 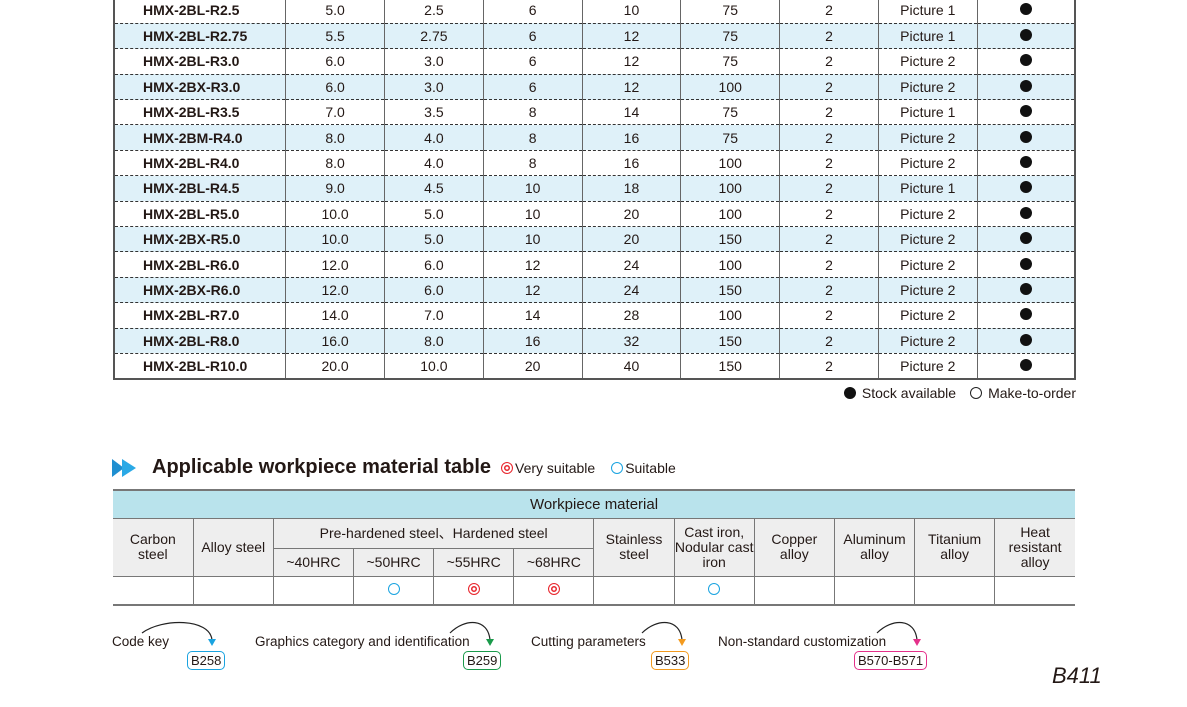 I want to click on ref-page-link: B570-B571, so click(x=891, y=660).